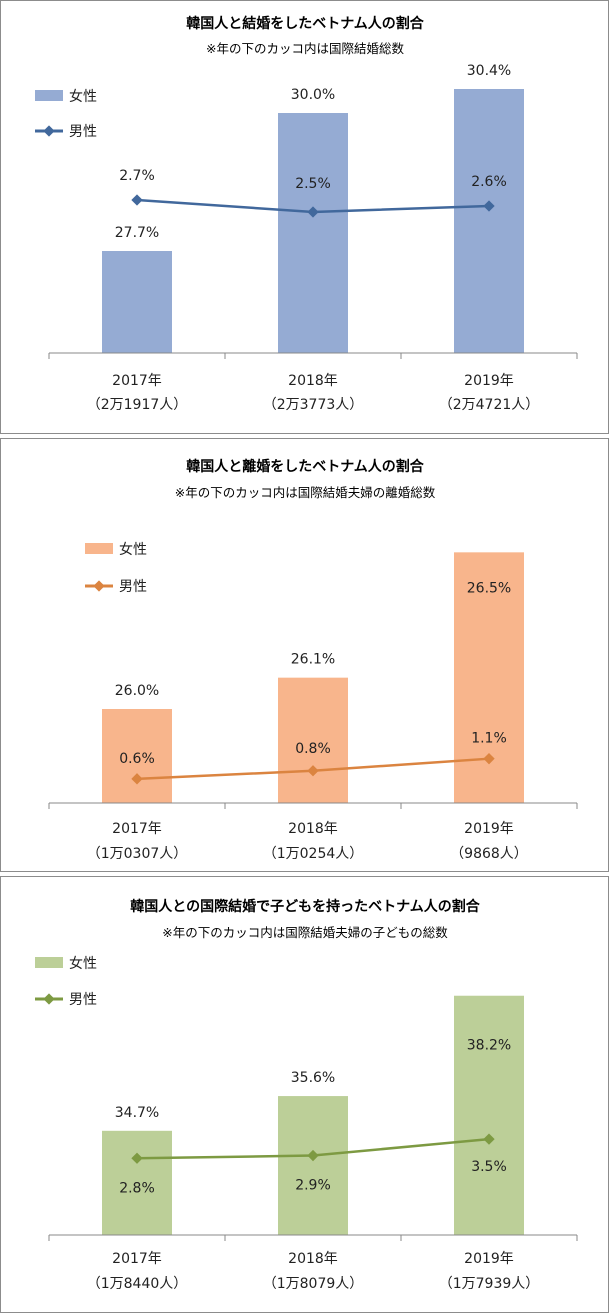 The height and width of the screenshot is (1313, 609). What do you see at coordinates (305, 932) in the screenshot?
I see `chart-subtitle: ※年の下のカッコ内は国際結婚夫婦の子どもの総数` at bounding box center [305, 932].